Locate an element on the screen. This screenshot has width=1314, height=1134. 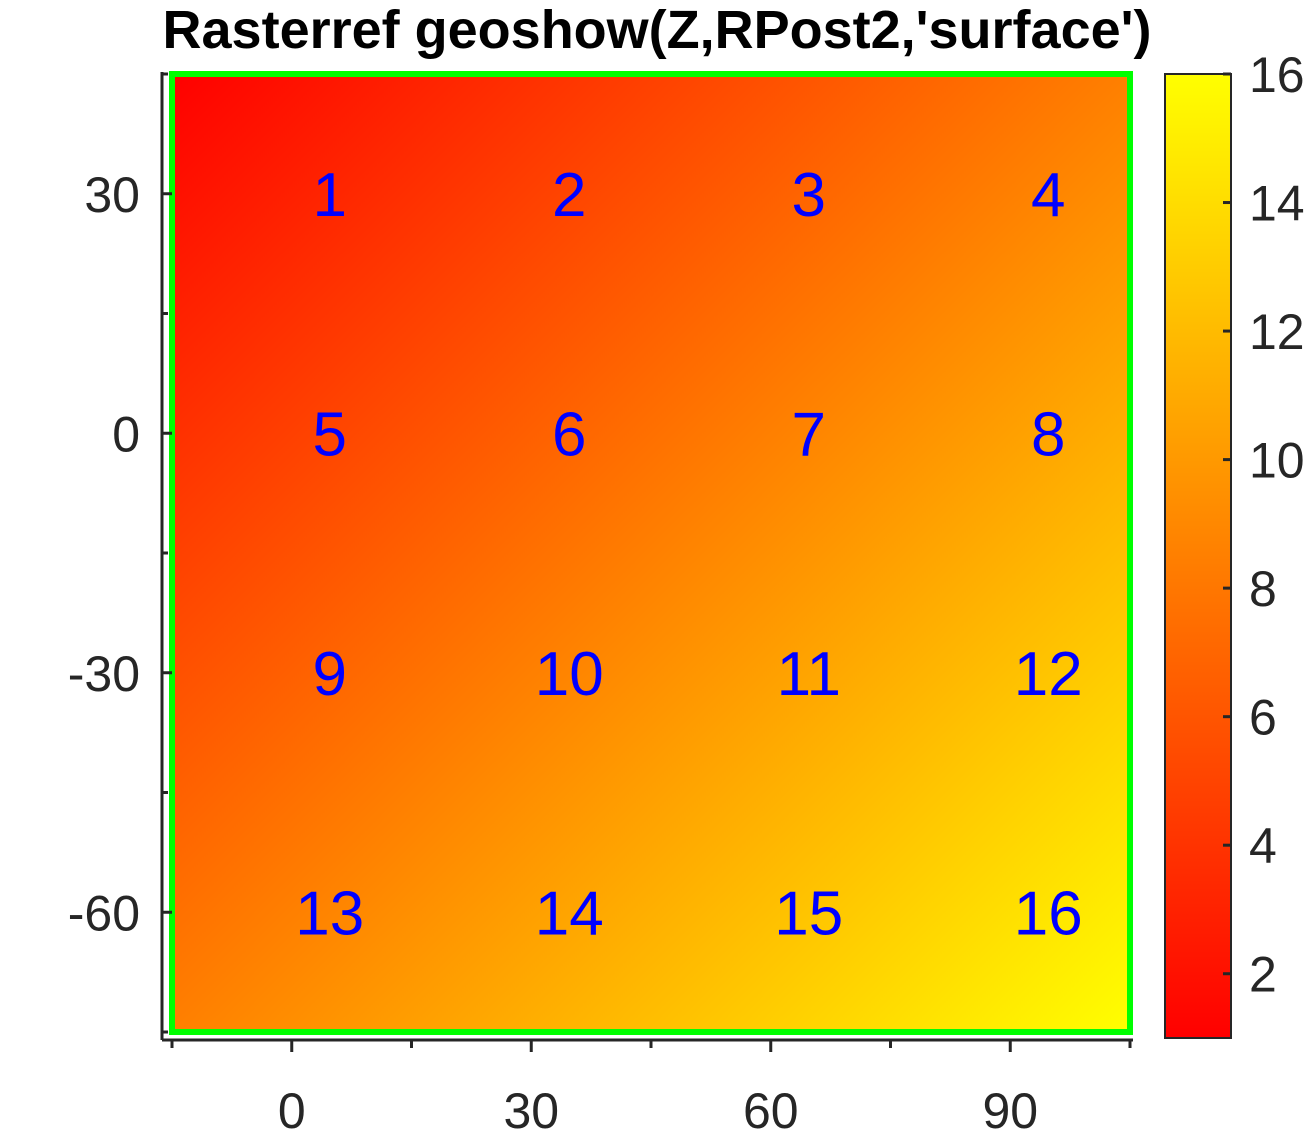
colorbar-tick-label: 6 is located at coordinates (1263, 718).